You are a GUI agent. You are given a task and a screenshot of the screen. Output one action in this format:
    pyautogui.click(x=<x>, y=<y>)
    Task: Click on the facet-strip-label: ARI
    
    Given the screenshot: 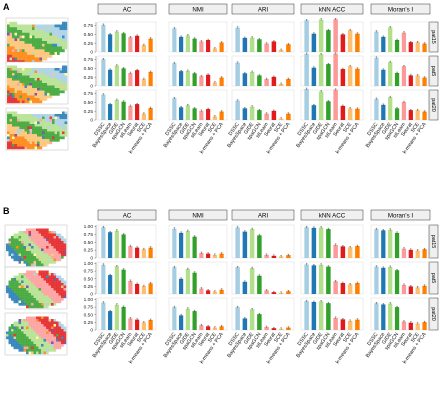 What is the action you would take?
    pyautogui.click(x=263, y=10)
    